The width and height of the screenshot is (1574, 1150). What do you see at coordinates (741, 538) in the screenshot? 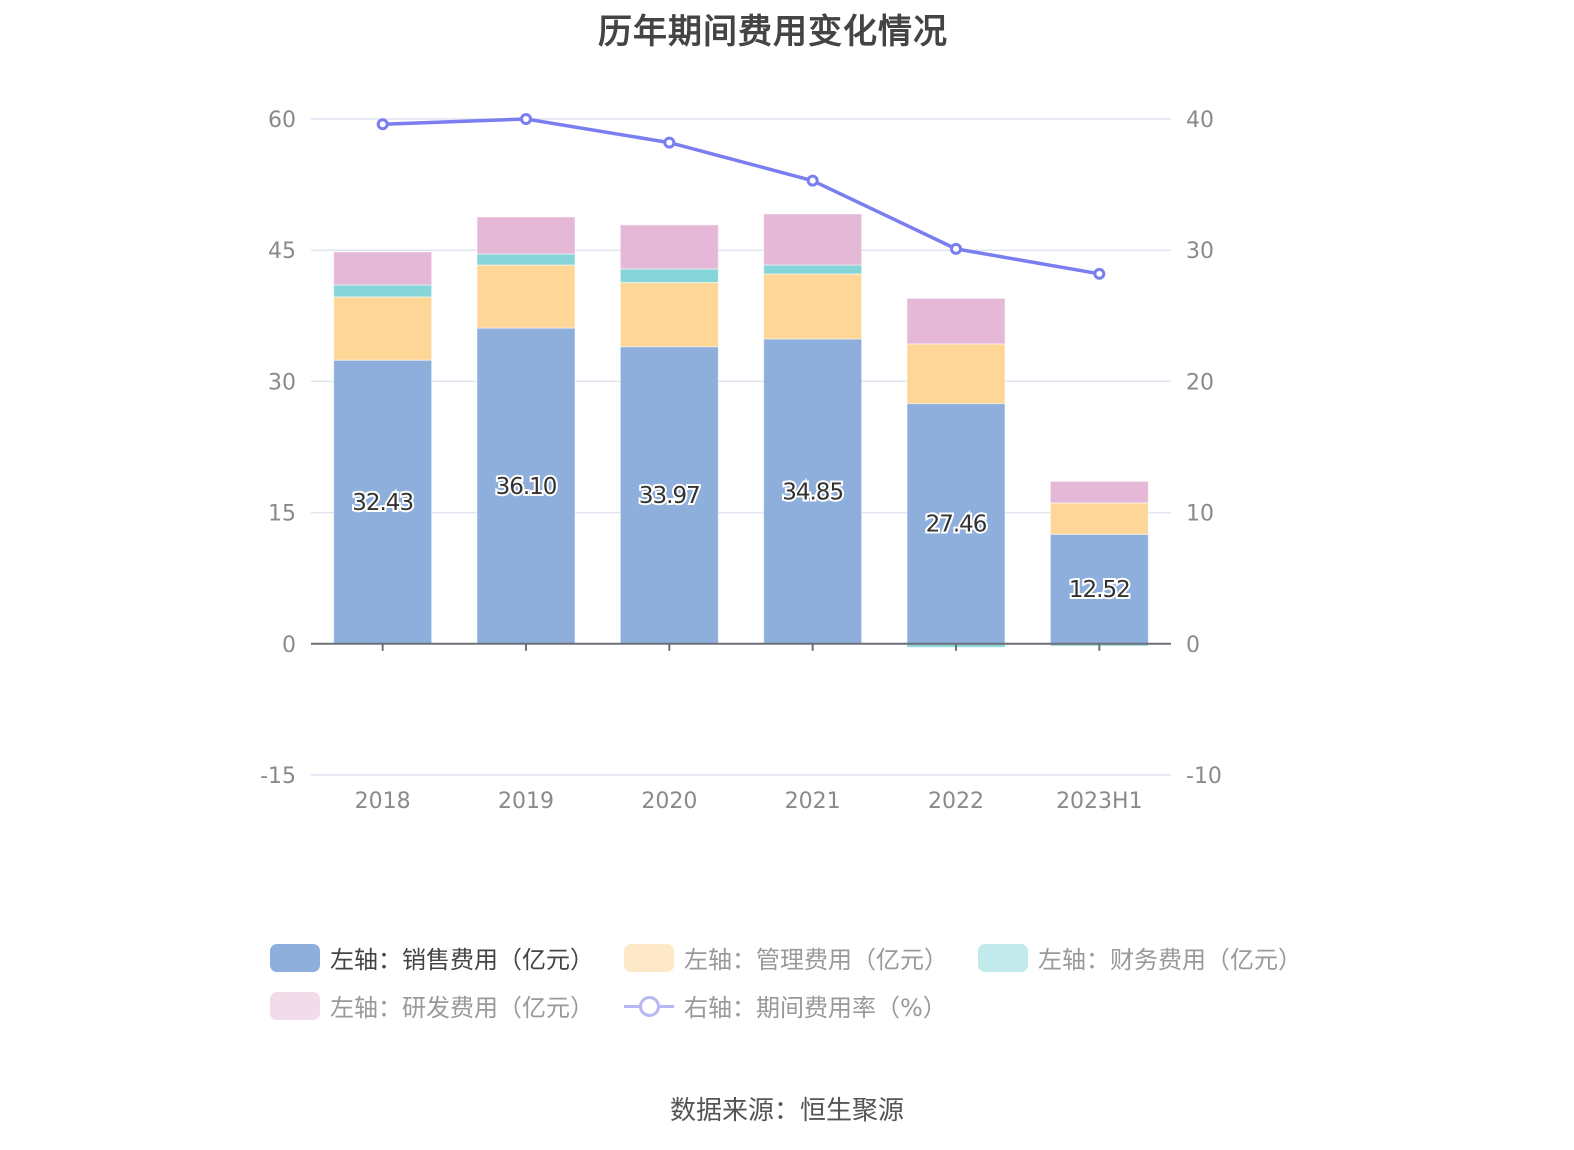
I see `data-labels: 32.43 36.10 33.97 34.85 27.46 12.52` at bounding box center [741, 538].